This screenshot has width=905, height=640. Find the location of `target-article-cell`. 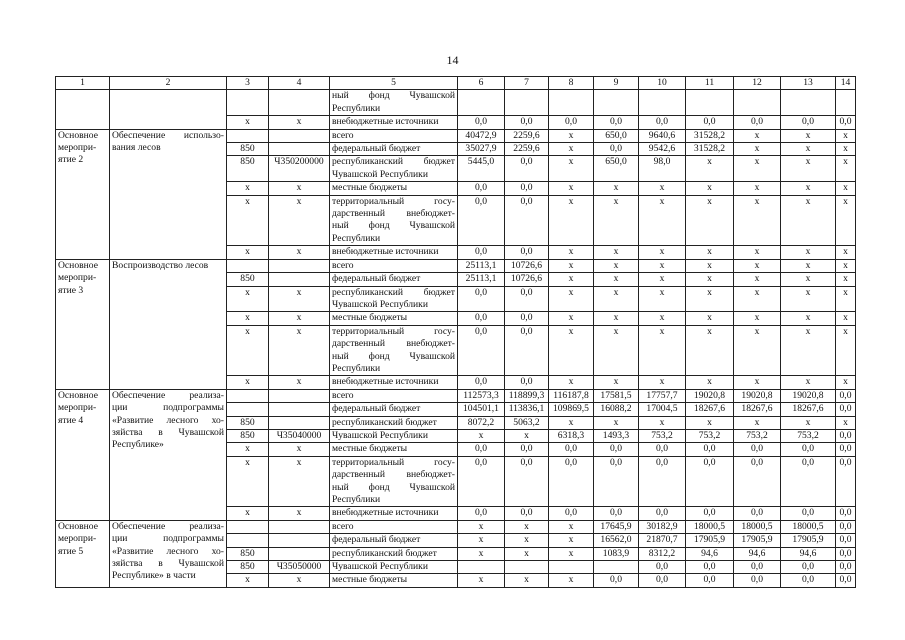

target-article-cell is located at coordinates (299, 527).